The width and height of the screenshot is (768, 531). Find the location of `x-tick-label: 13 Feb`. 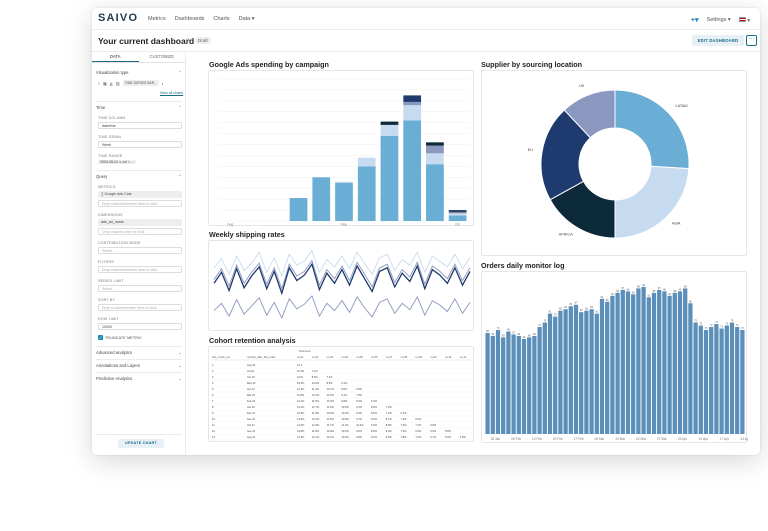

x-tick-label: 13 Feb is located at coordinates (537, 439).